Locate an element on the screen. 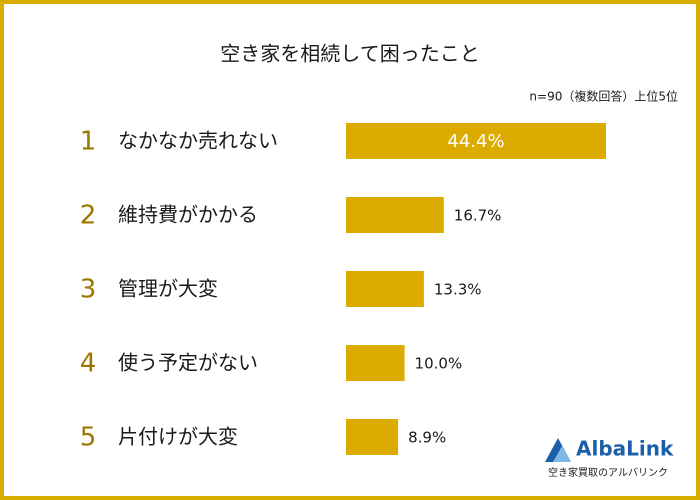 The image size is (700, 500). rank-label: 3 is located at coordinates (88, 290).